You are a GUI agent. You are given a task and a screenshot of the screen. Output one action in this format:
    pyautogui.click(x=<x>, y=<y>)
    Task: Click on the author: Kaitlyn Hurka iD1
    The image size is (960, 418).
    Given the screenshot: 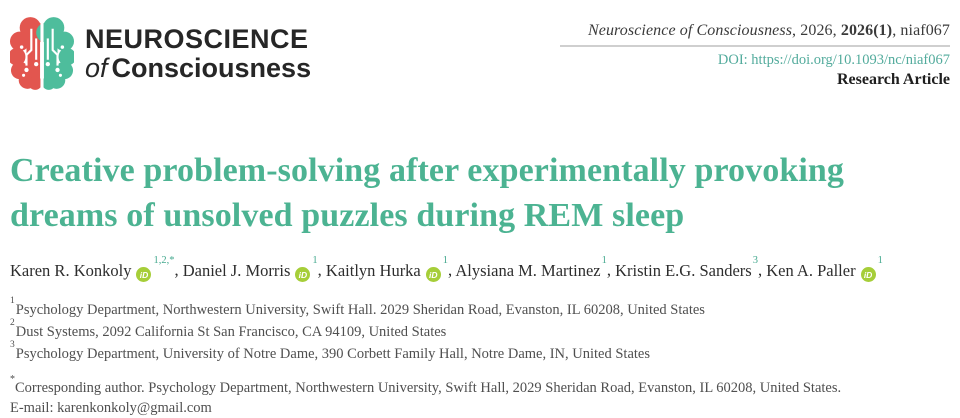 What is the action you would take?
    pyautogui.click(x=386, y=268)
    